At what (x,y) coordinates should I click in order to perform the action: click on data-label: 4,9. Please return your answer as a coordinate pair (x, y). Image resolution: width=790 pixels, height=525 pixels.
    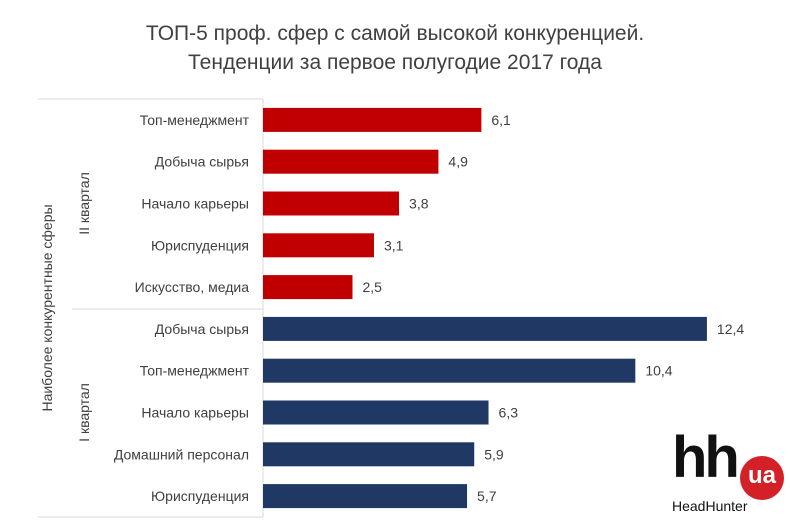
    Looking at the image, I should click on (458, 162).